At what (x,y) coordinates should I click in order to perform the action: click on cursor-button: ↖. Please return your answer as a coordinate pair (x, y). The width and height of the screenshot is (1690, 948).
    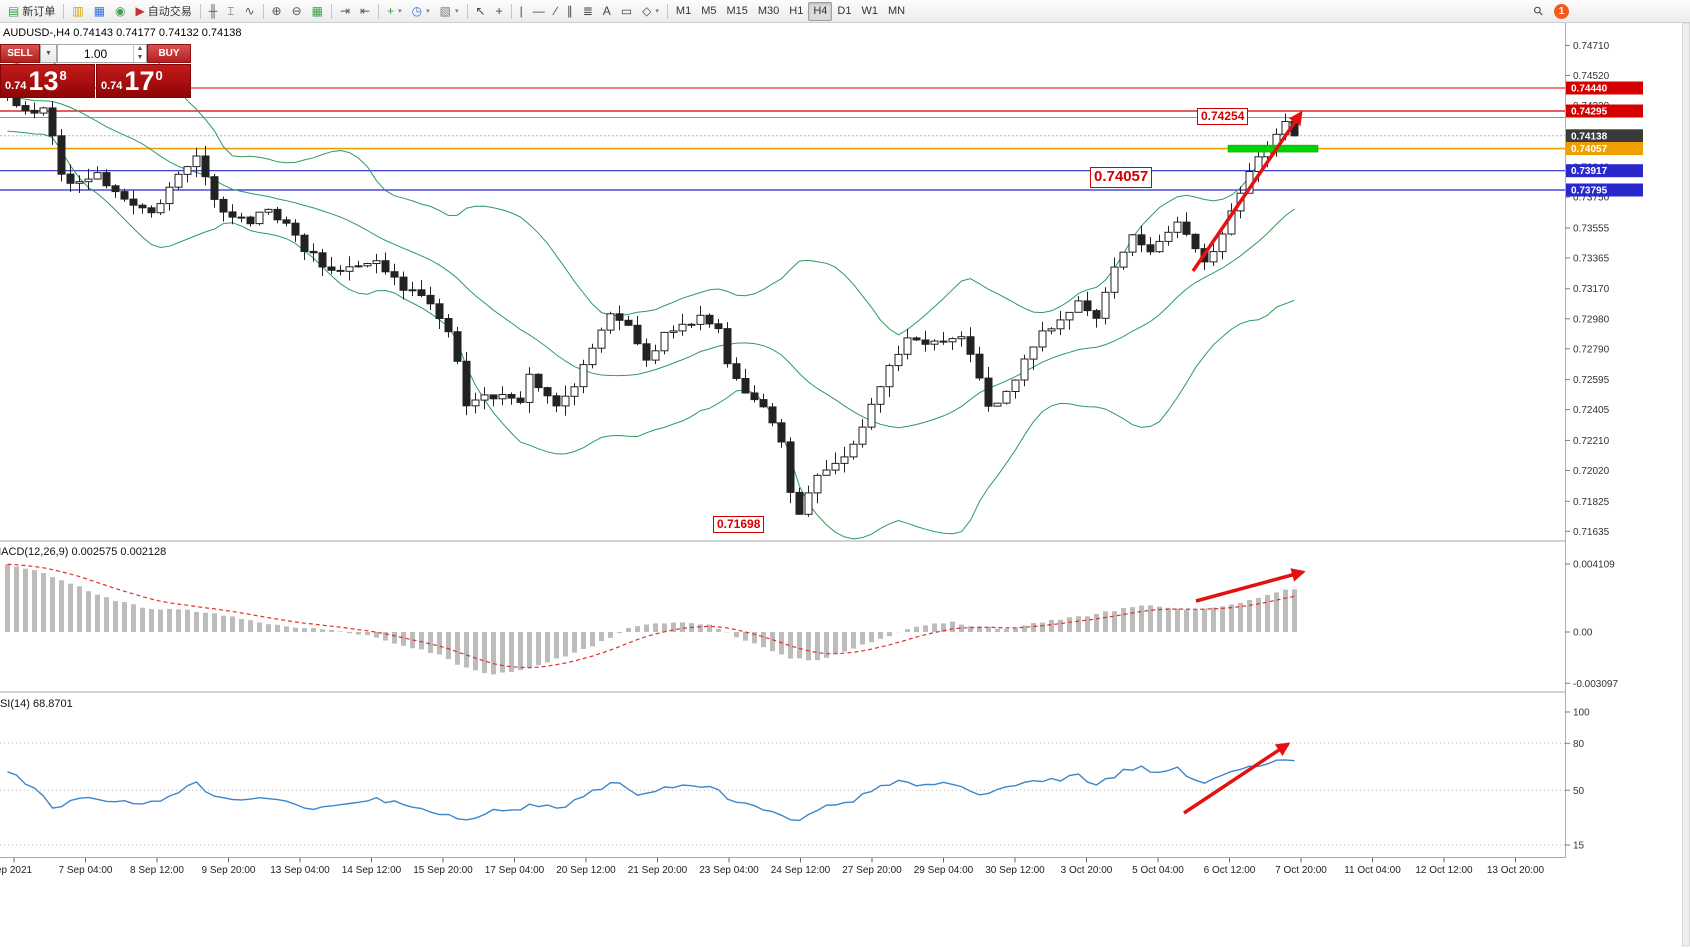
    Looking at the image, I should click on (481, 11).